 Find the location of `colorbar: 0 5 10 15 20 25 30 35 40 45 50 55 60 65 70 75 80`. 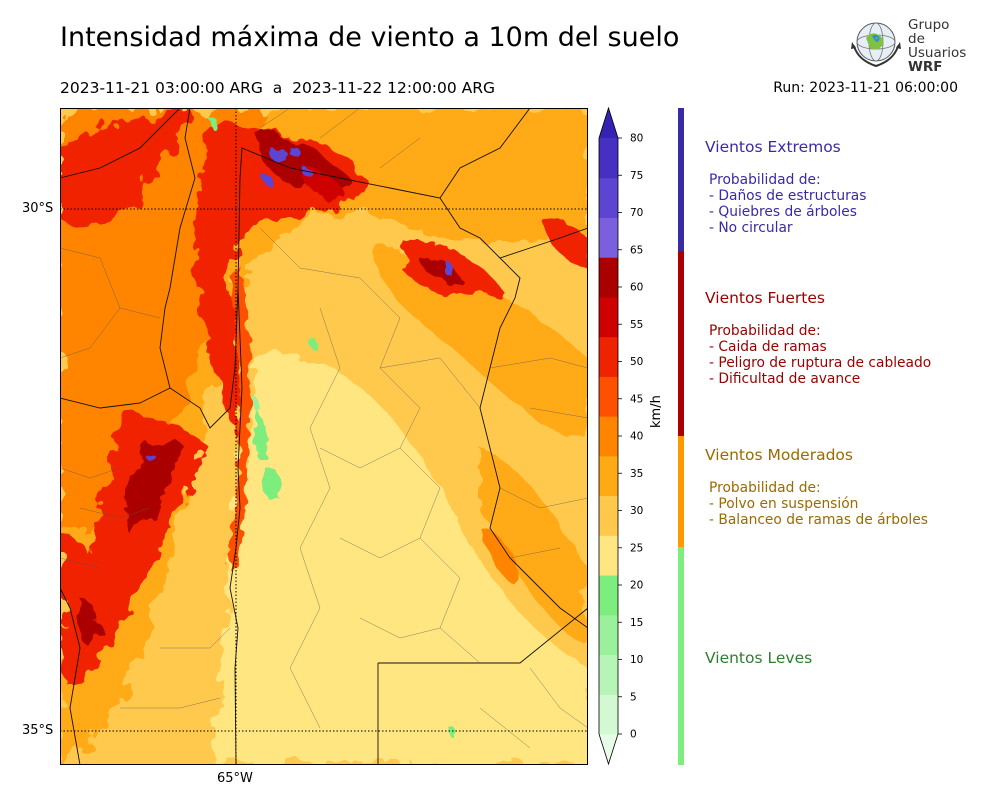

colorbar: 0 5 10 15 20 25 30 35 40 45 50 55 60 65 70 75 80 is located at coordinates (620, 436).